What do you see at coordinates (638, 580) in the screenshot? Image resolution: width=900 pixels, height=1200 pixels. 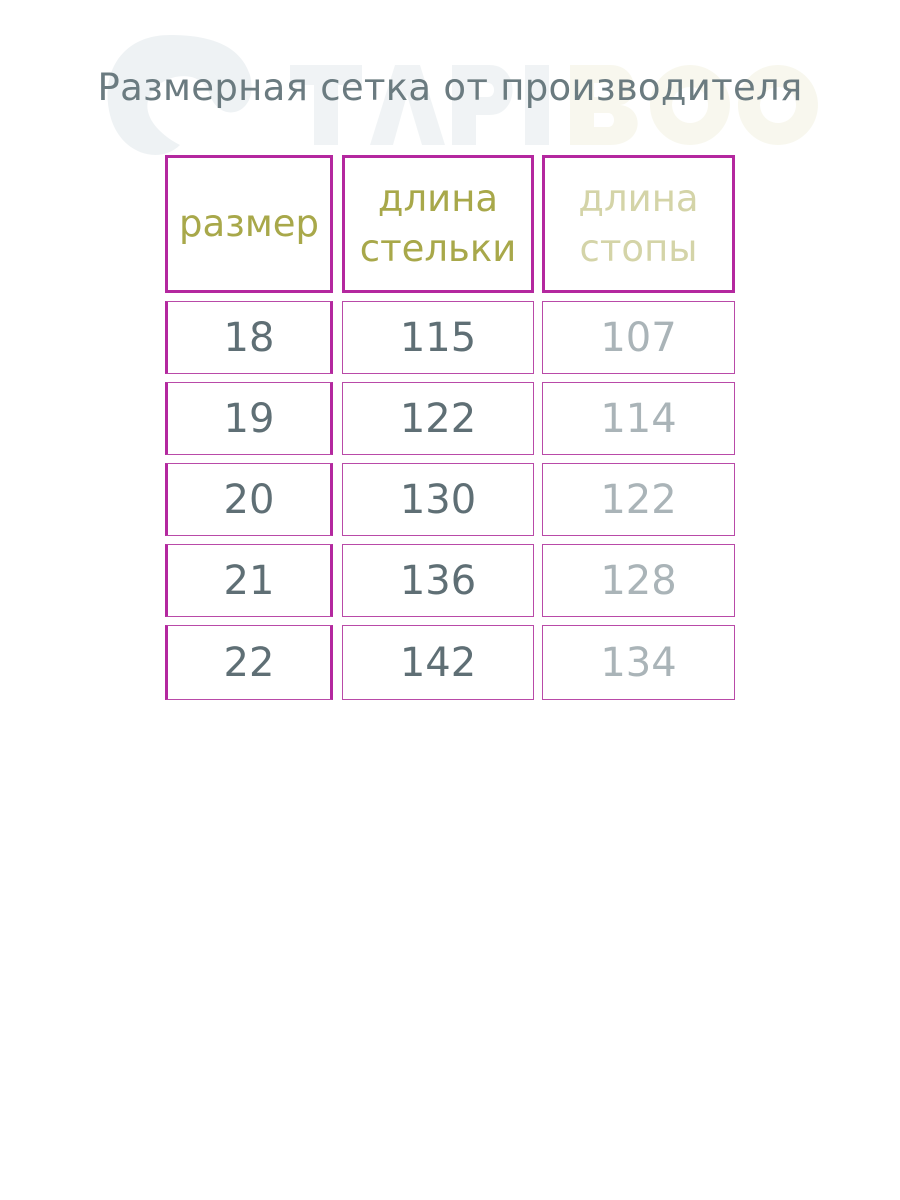 I see `table-cell: 128` at bounding box center [638, 580].